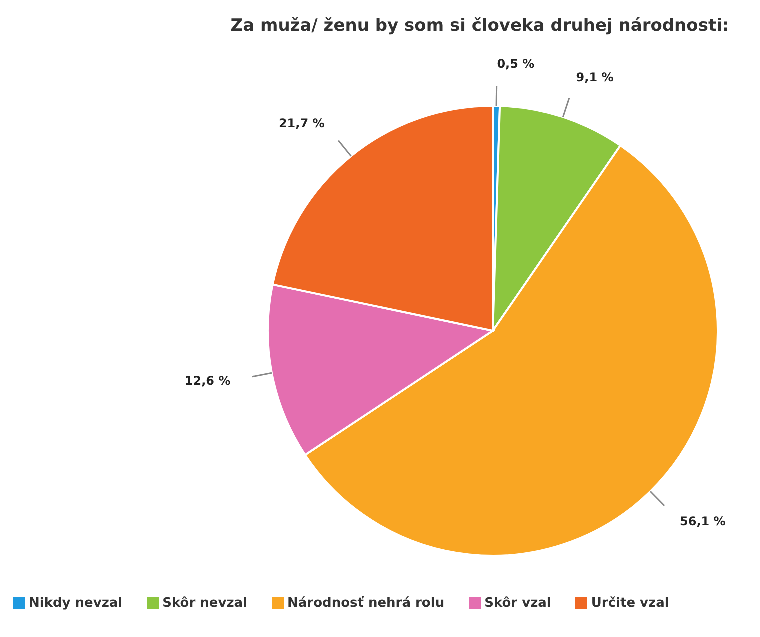  I want to click on chart-title: Za muža/ ženu by som si človeka druhej národnosti:, so click(480, 25).